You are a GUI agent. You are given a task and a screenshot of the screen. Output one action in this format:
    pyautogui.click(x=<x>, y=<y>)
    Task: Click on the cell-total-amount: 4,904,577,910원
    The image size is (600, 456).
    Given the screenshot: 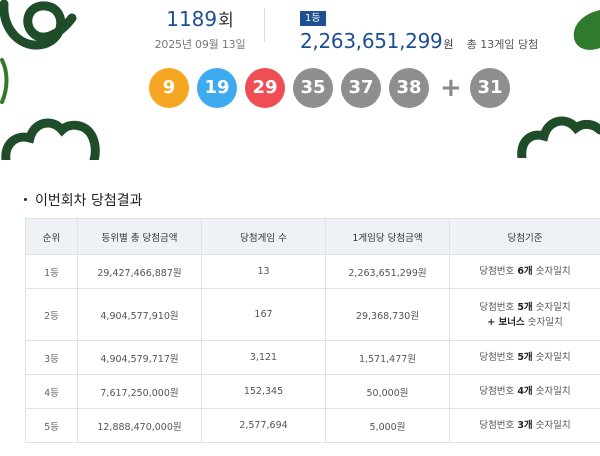 What is the action you would take?
    pyautogui.click(x=139, y=314)
    